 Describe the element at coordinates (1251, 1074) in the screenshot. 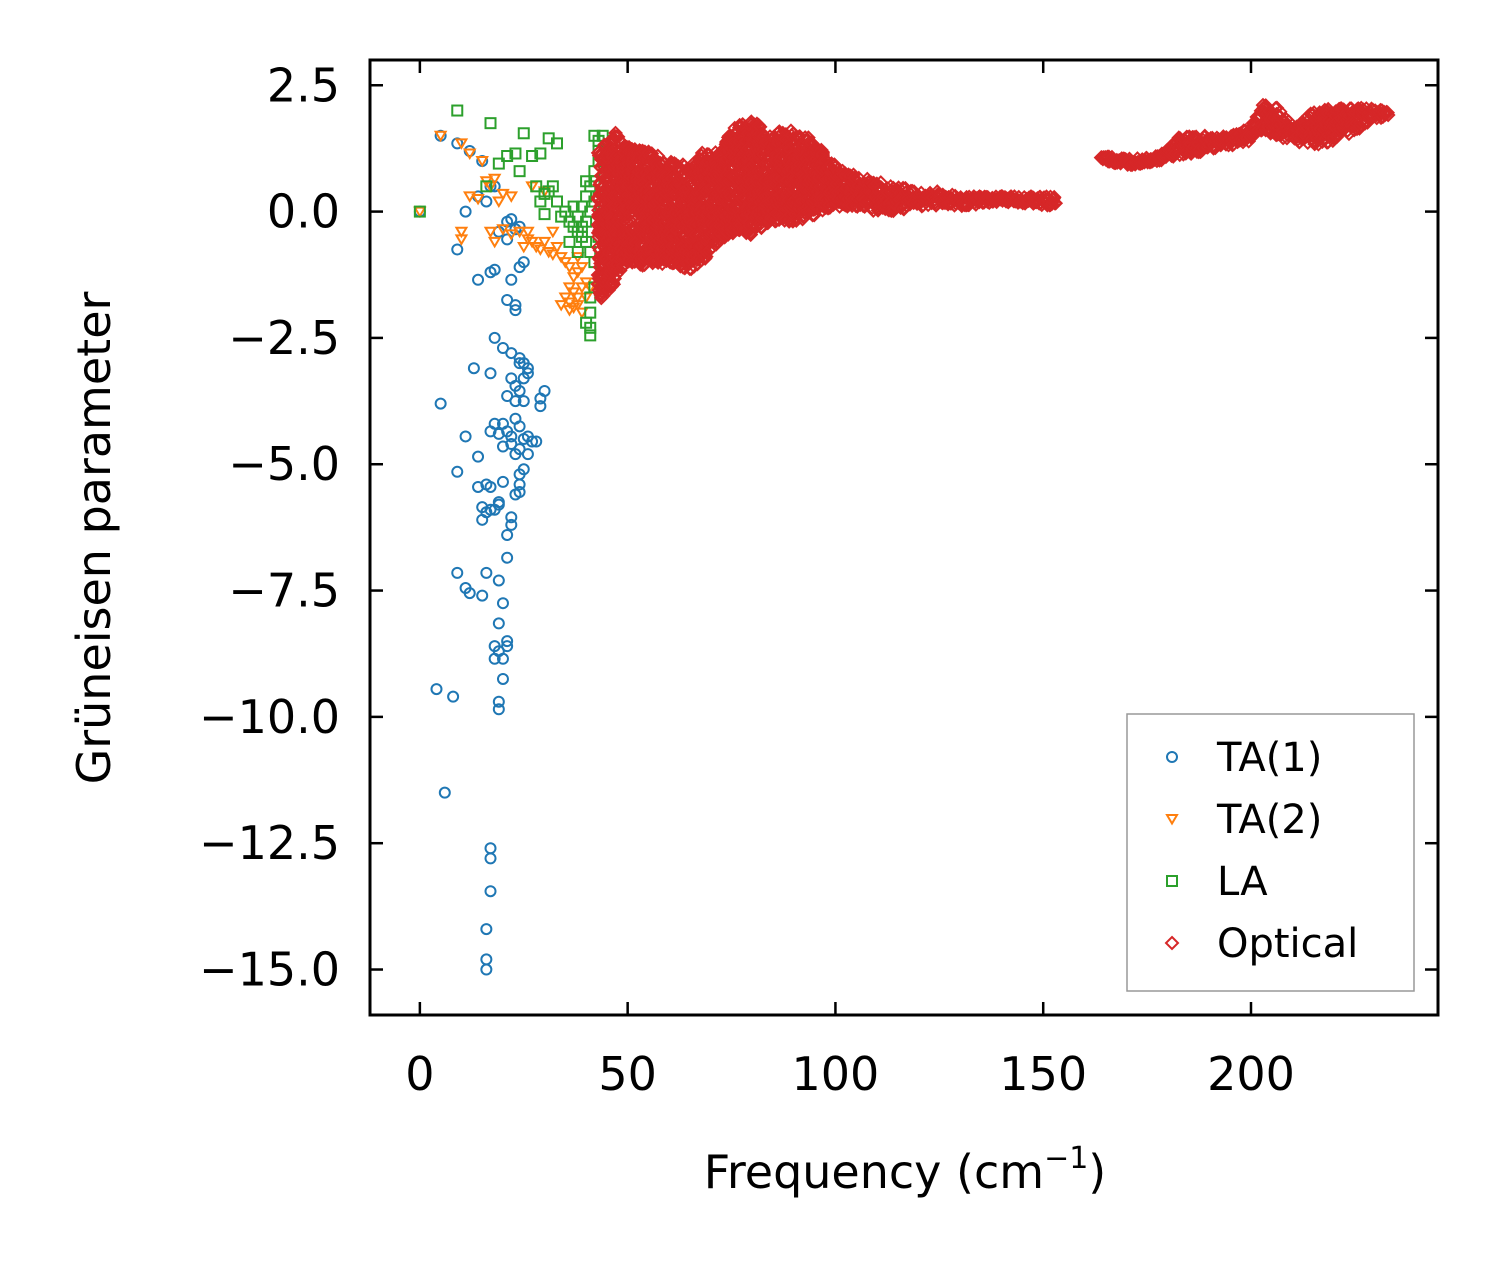

I see `x-tick-label: 200` at that location.